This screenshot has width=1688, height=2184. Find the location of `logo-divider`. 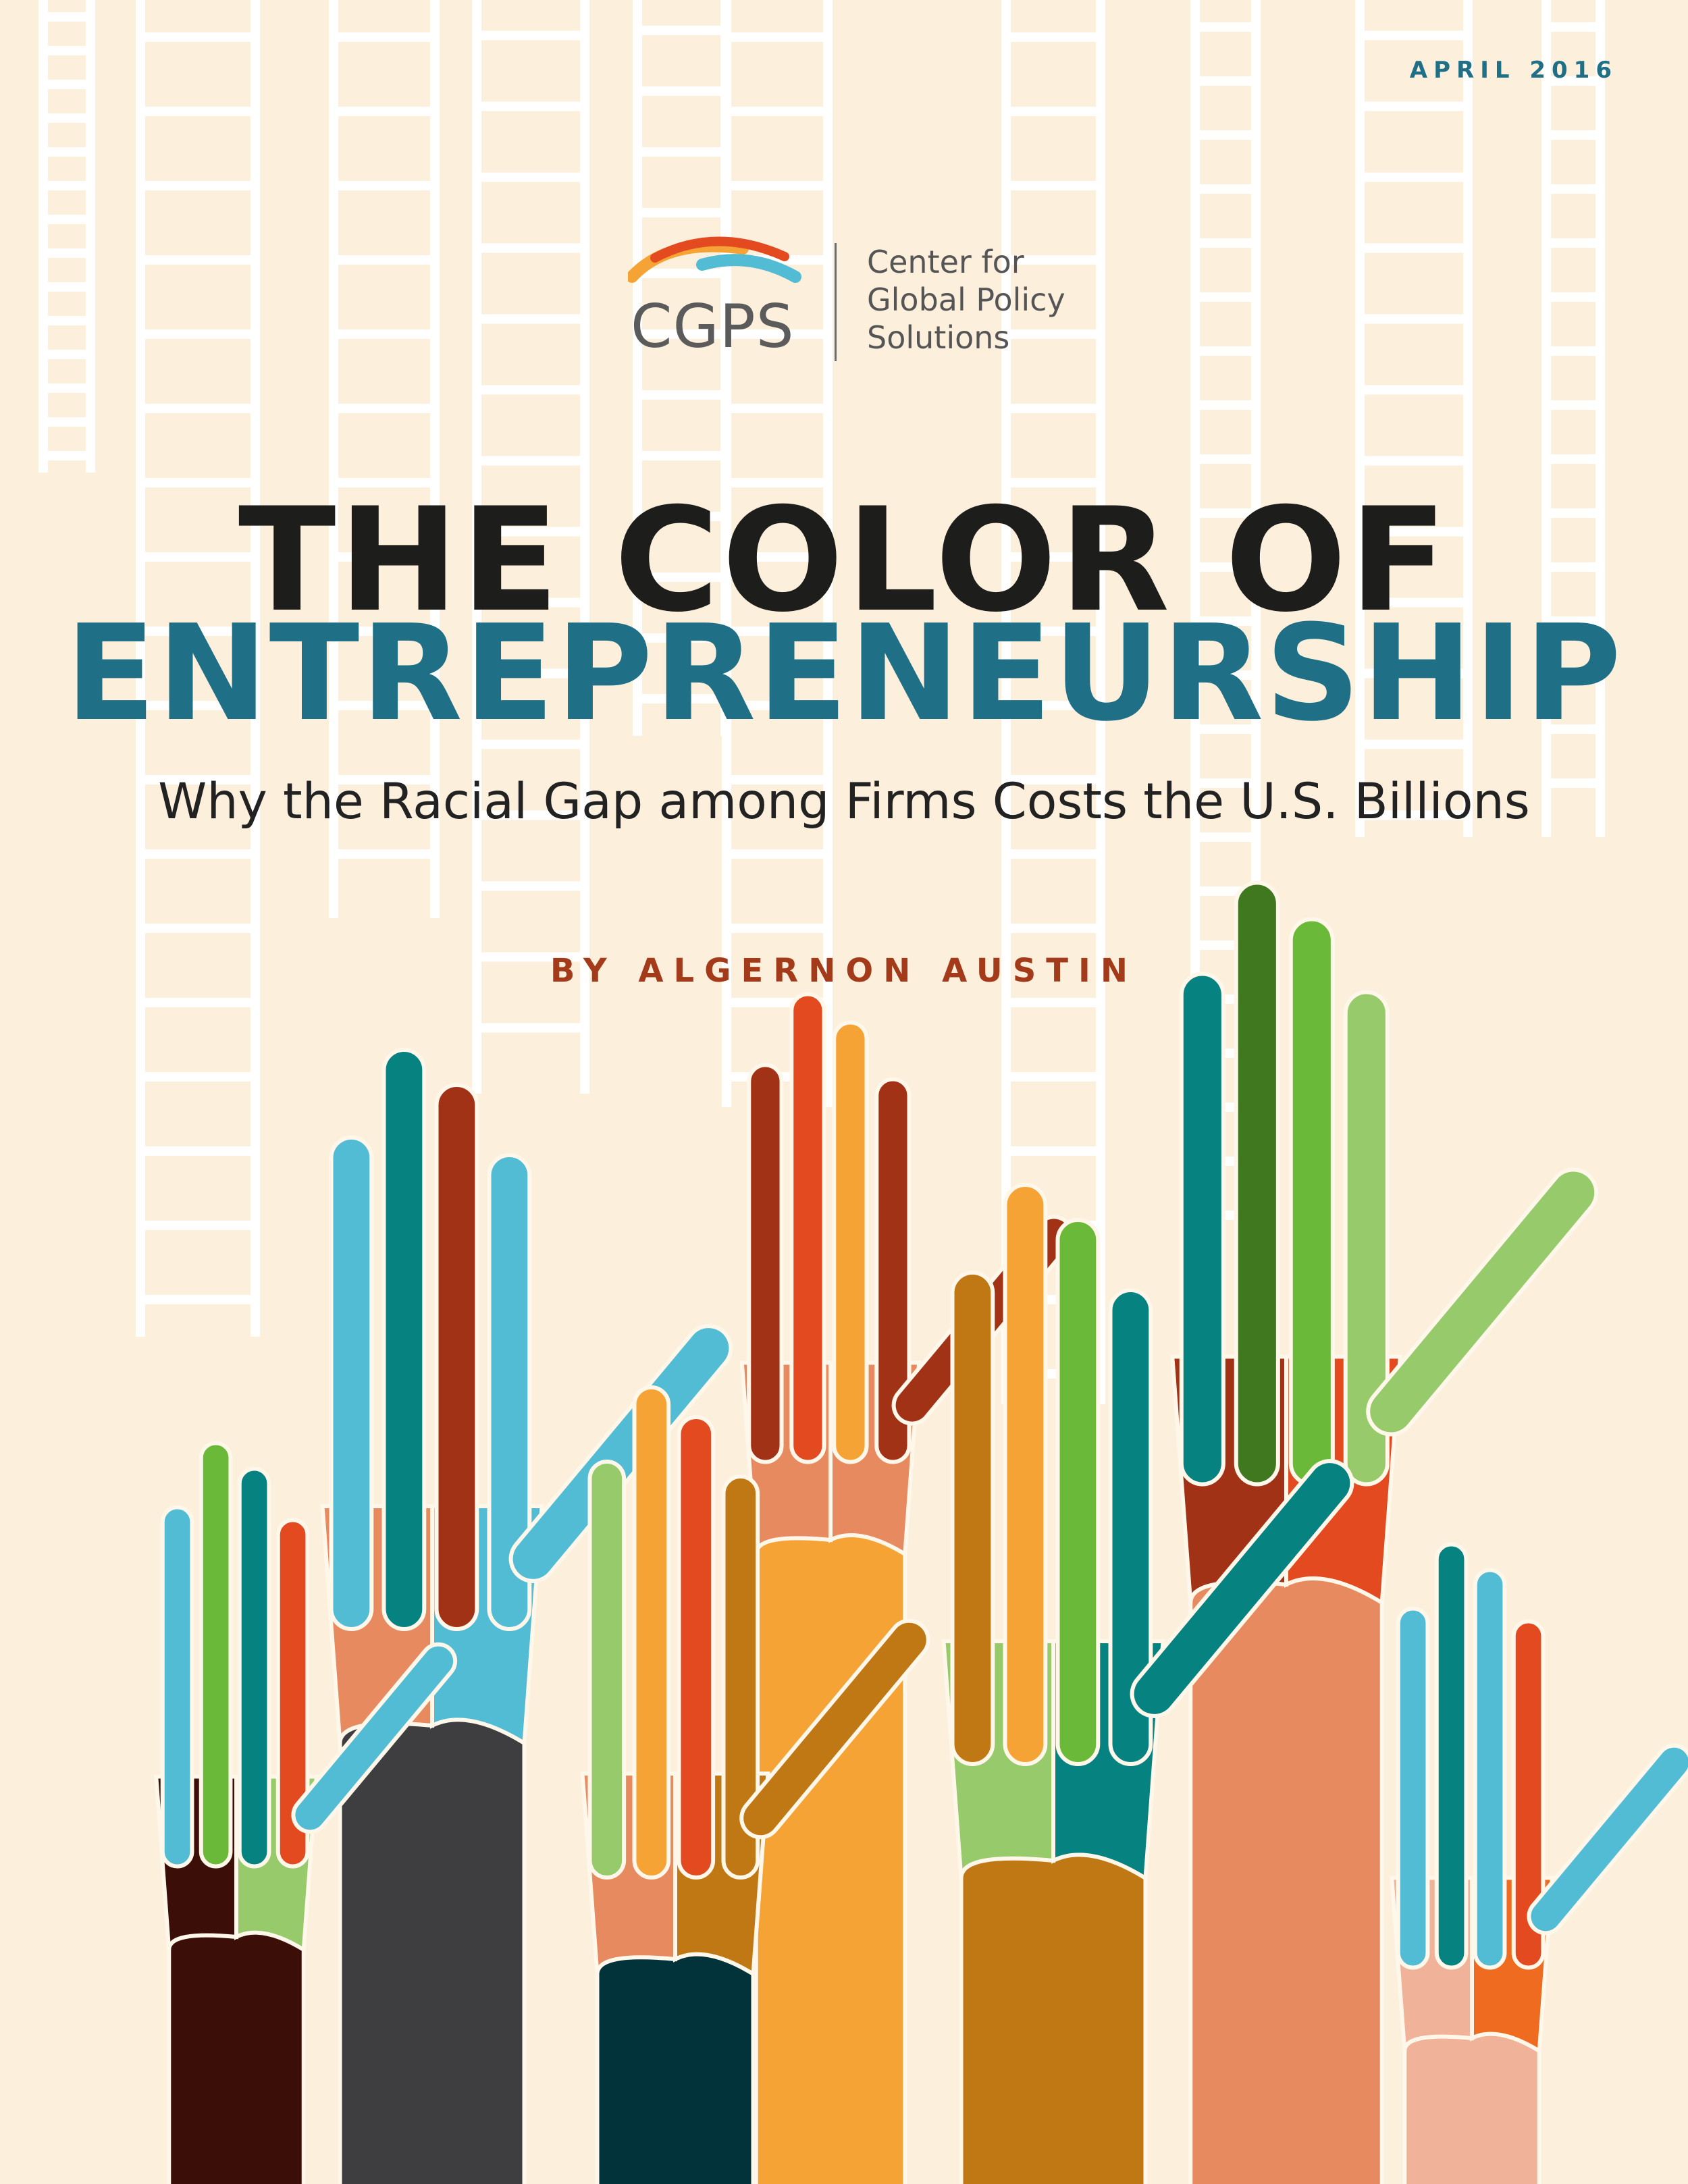

logo-divider is located at coordinates (836, 302).